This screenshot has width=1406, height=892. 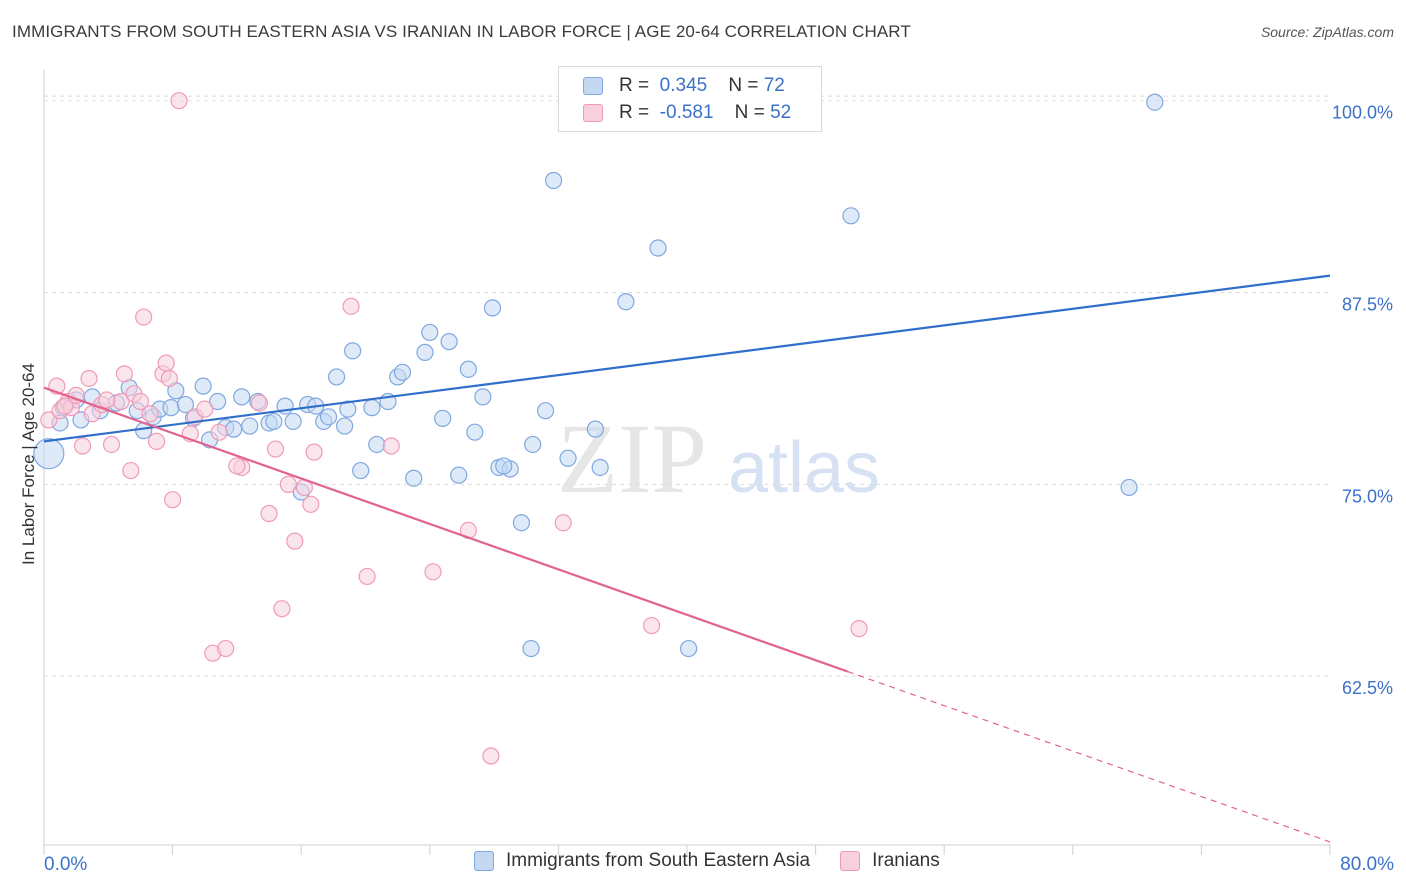 What do you see at coordinates (850, 861) in the screenshot?
I see `series-swatch-iranian` at bounding box center [850, 861].